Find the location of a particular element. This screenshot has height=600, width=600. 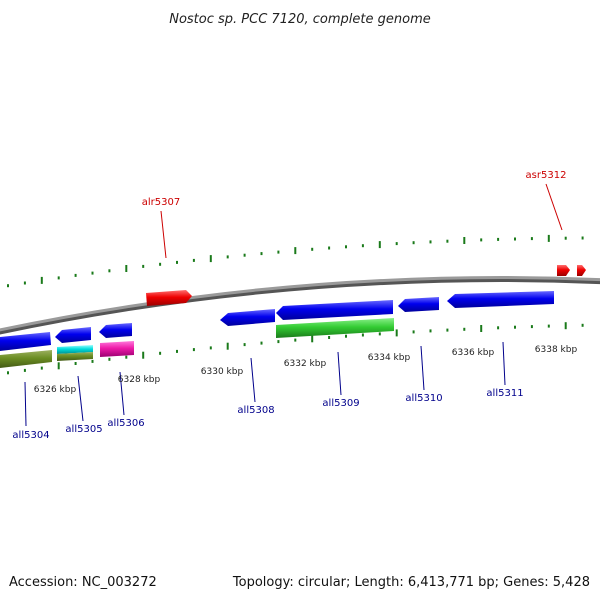

leader-all5304 is located at coordinates (25, 404).